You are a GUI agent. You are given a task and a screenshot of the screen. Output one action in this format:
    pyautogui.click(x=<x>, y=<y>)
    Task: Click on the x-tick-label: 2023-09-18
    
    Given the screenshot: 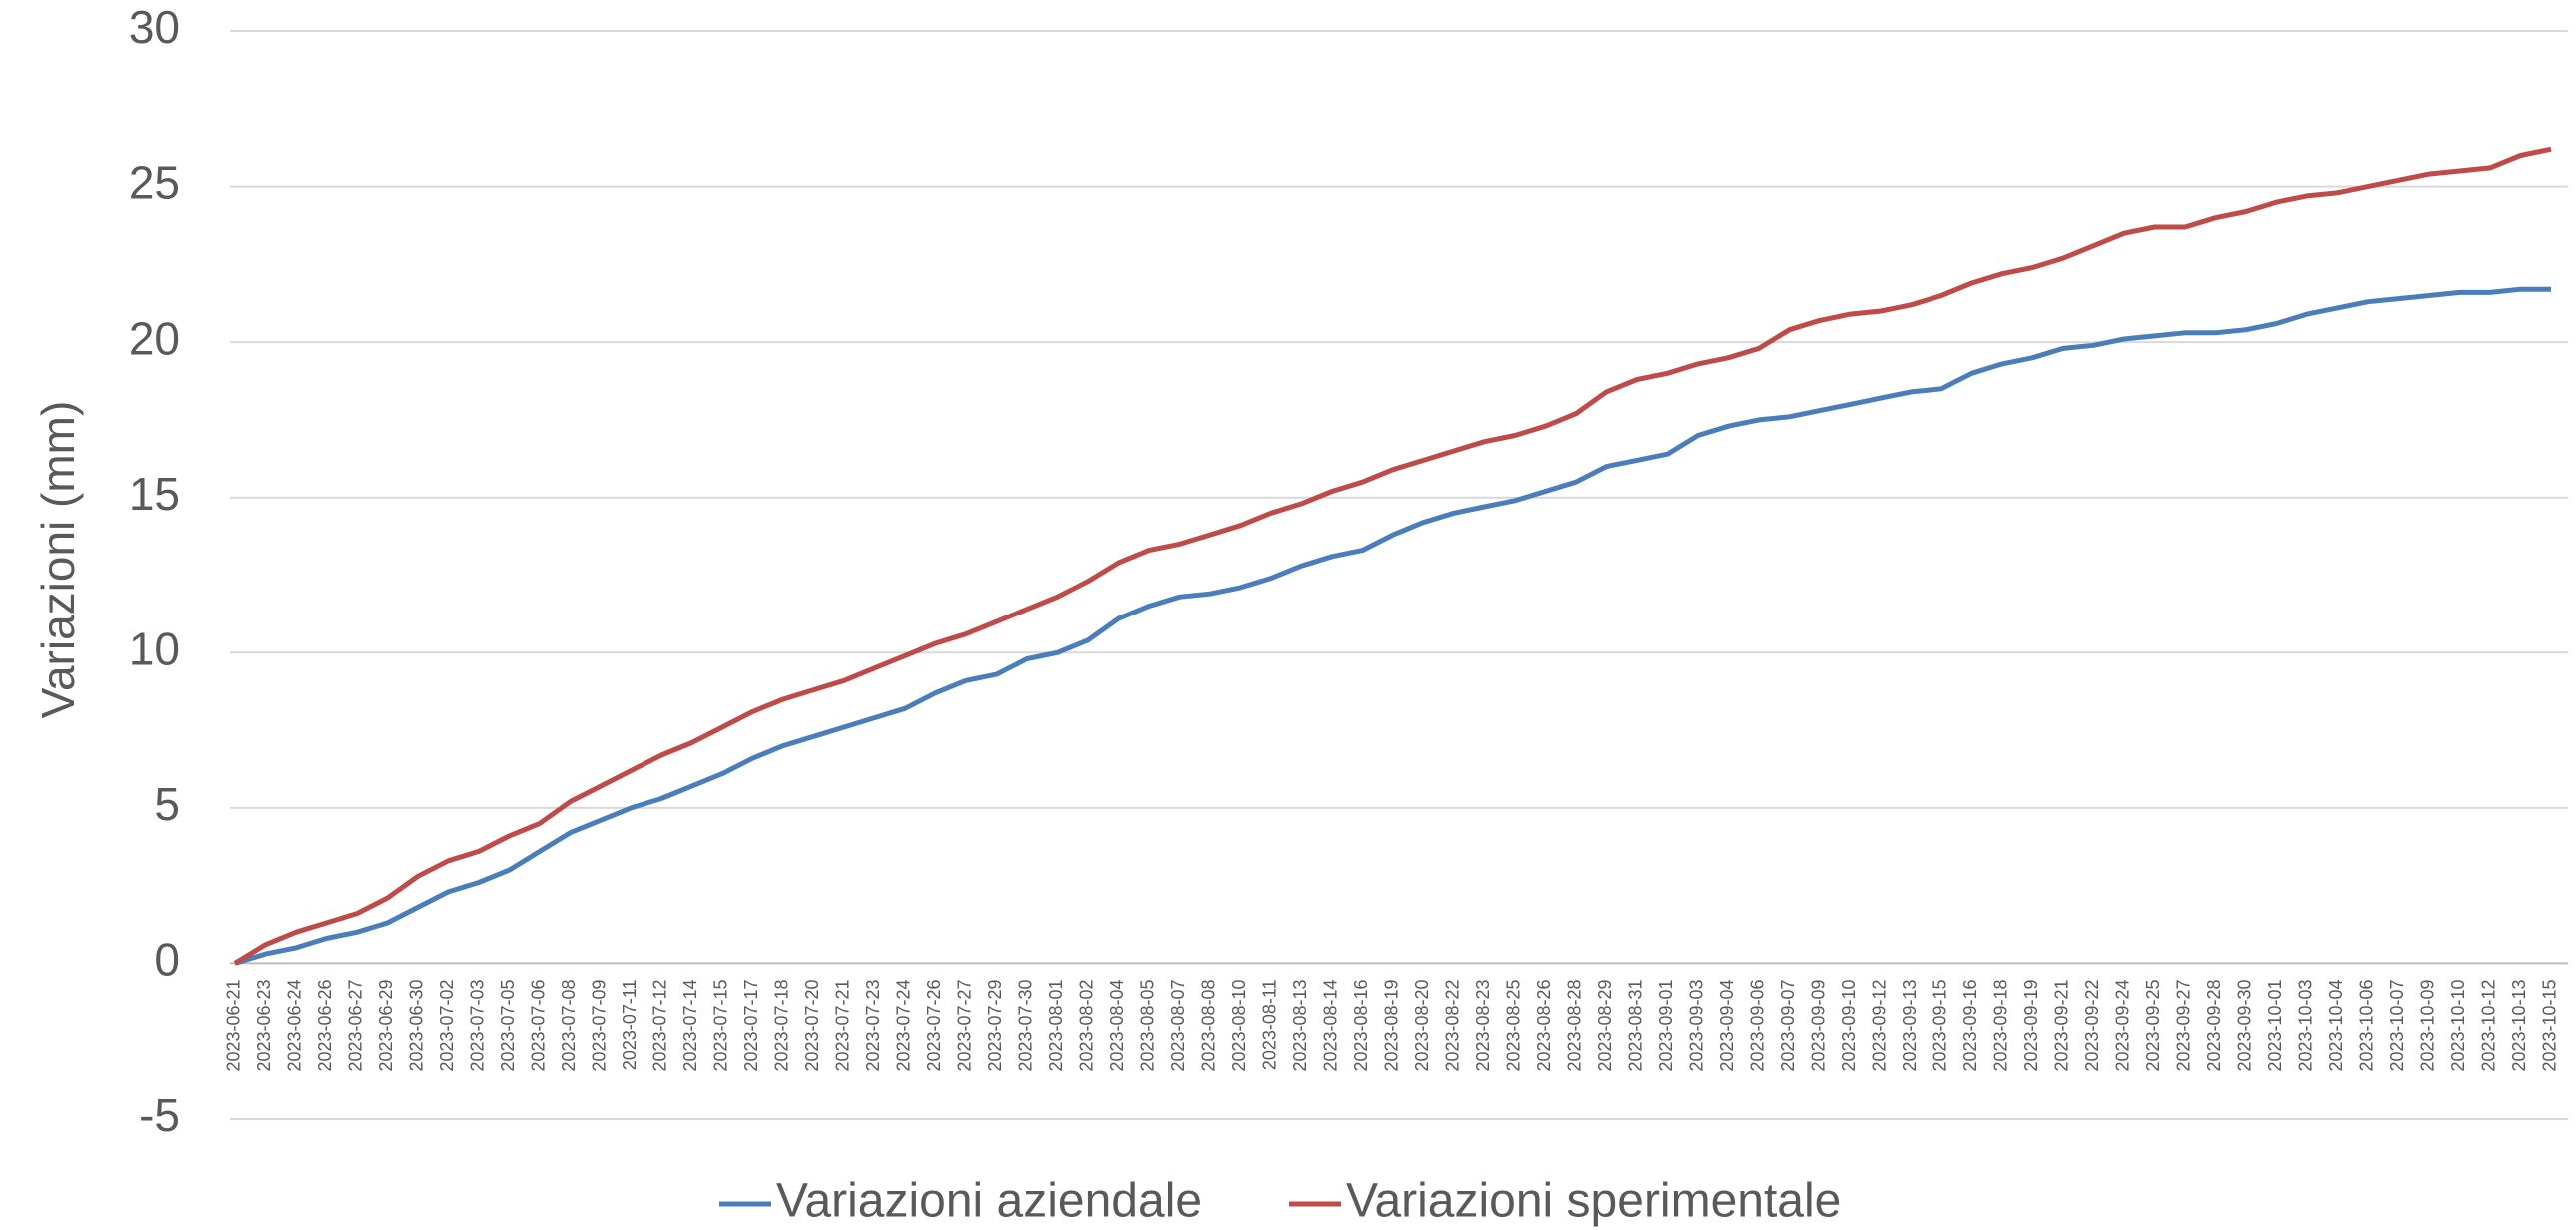 What is the action you would take?
    pyautogui.click(x=2001, y=1025)
    